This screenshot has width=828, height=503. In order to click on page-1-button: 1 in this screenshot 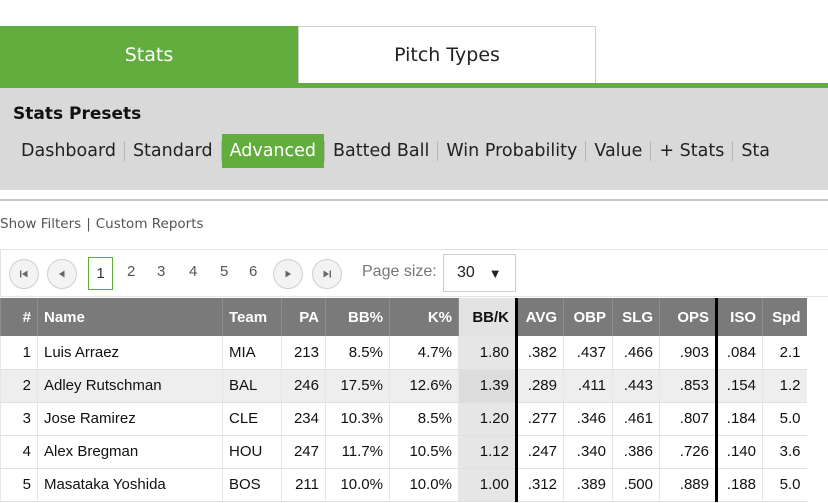, I will do `click(100, 273)`.